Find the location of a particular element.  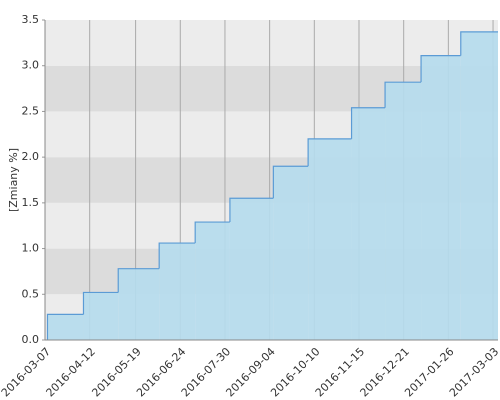

y-tick-label: 0.0 is located at coordinates (31, 339).